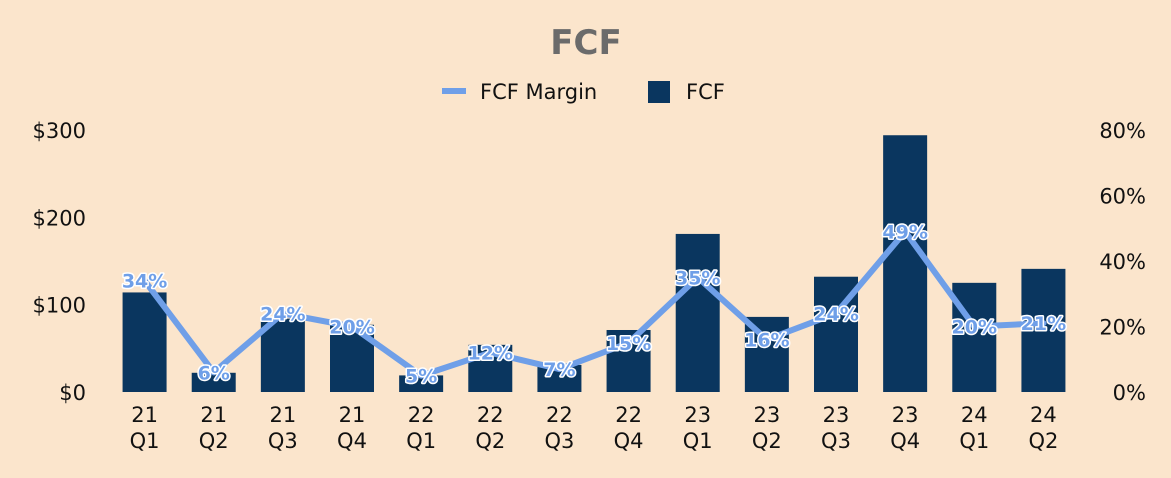  I want to click on y-axis-left: $0 $100 $200 $300, so click(59, 262).